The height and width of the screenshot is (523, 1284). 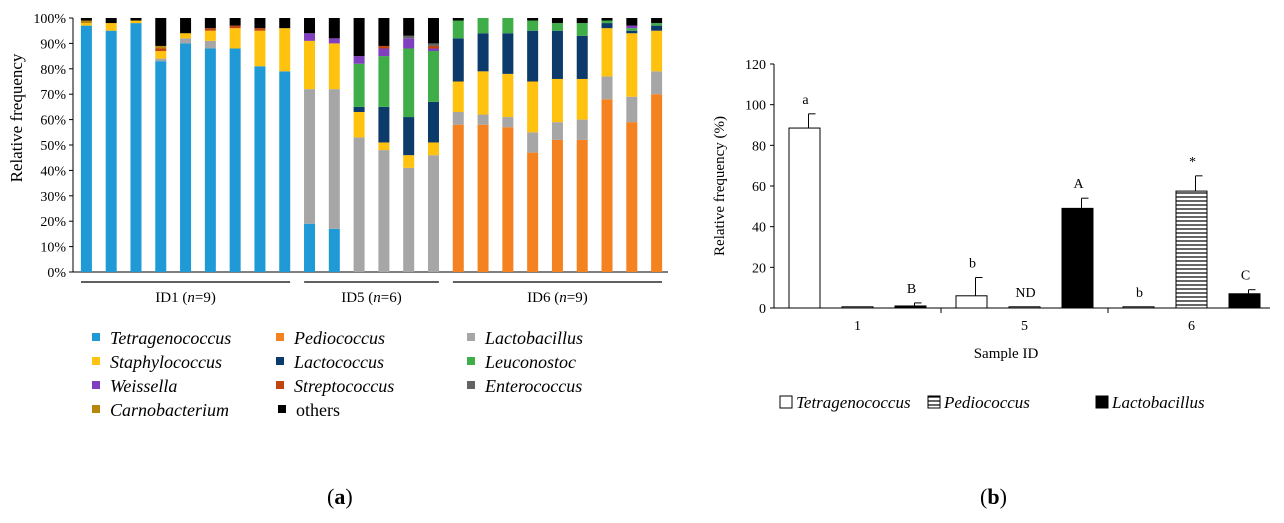 What do you see at coordinates (910, 307) in the screenshot?
I see `bar-lactobacillus` at bounding box center [910, 307].